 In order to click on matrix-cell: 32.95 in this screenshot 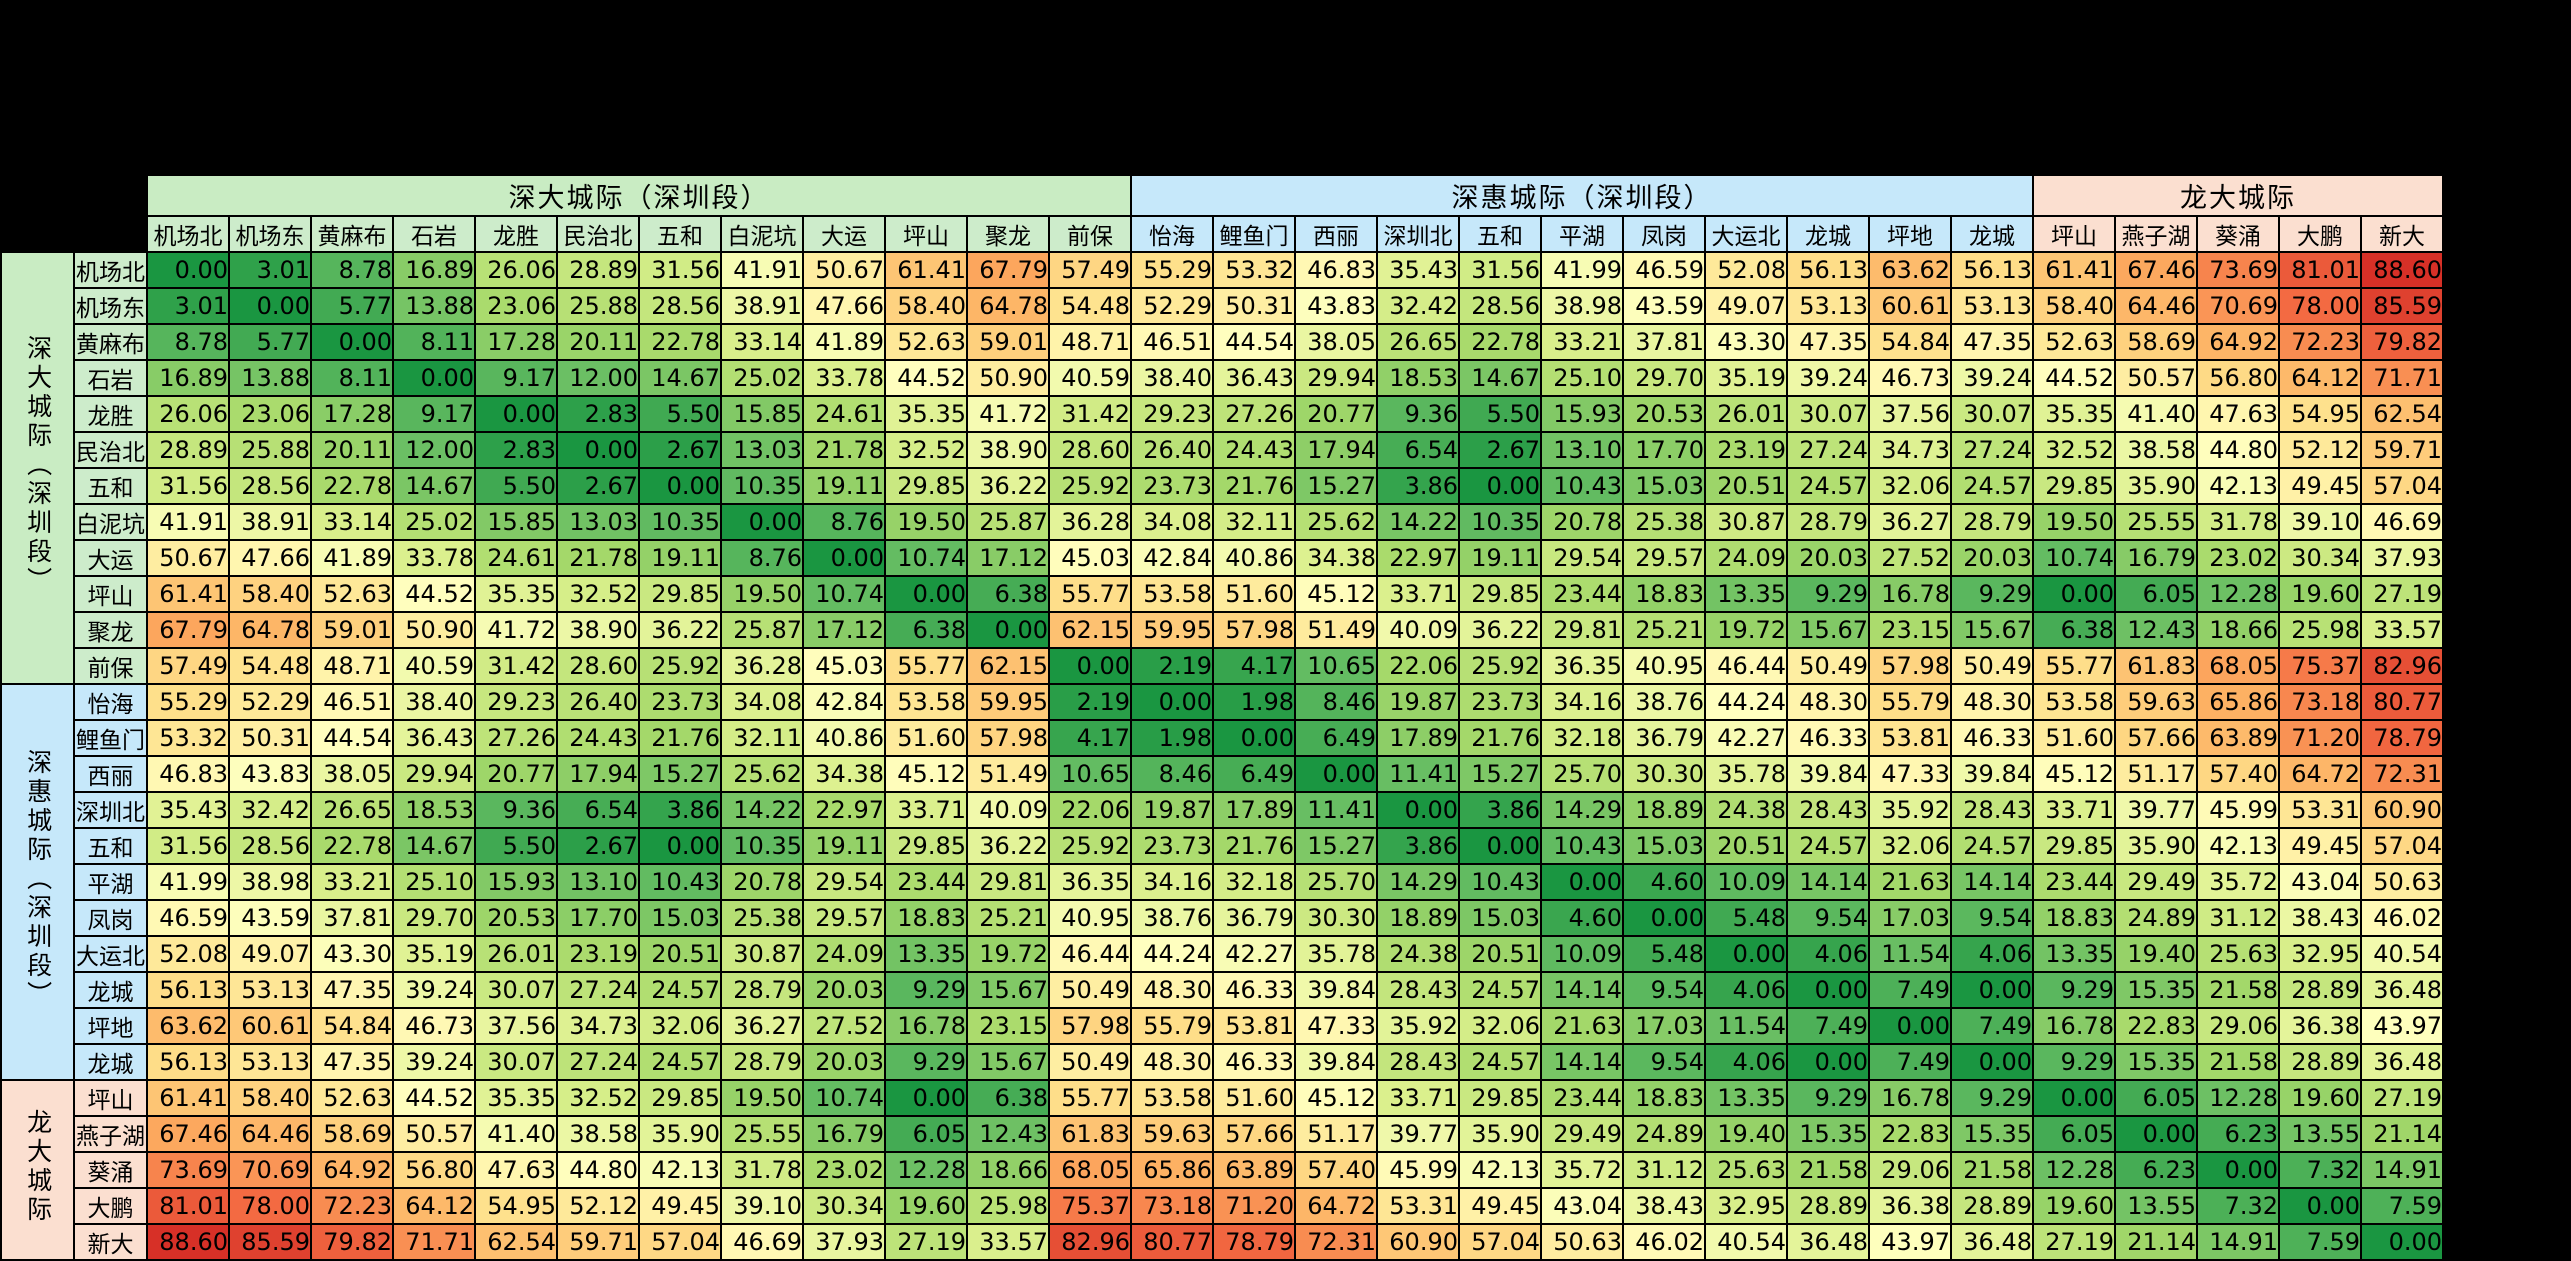, I will do `click(1746, 1206)`.